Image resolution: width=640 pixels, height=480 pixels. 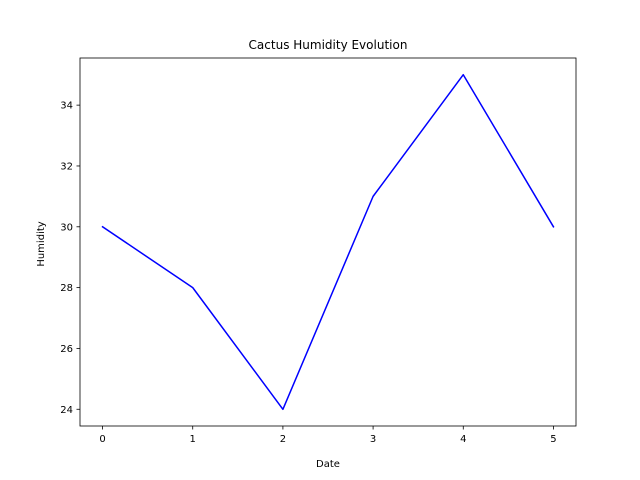 I want to click on y-axis-ticks: 24 26 28 30 32 34, so click(x=70, y=258).